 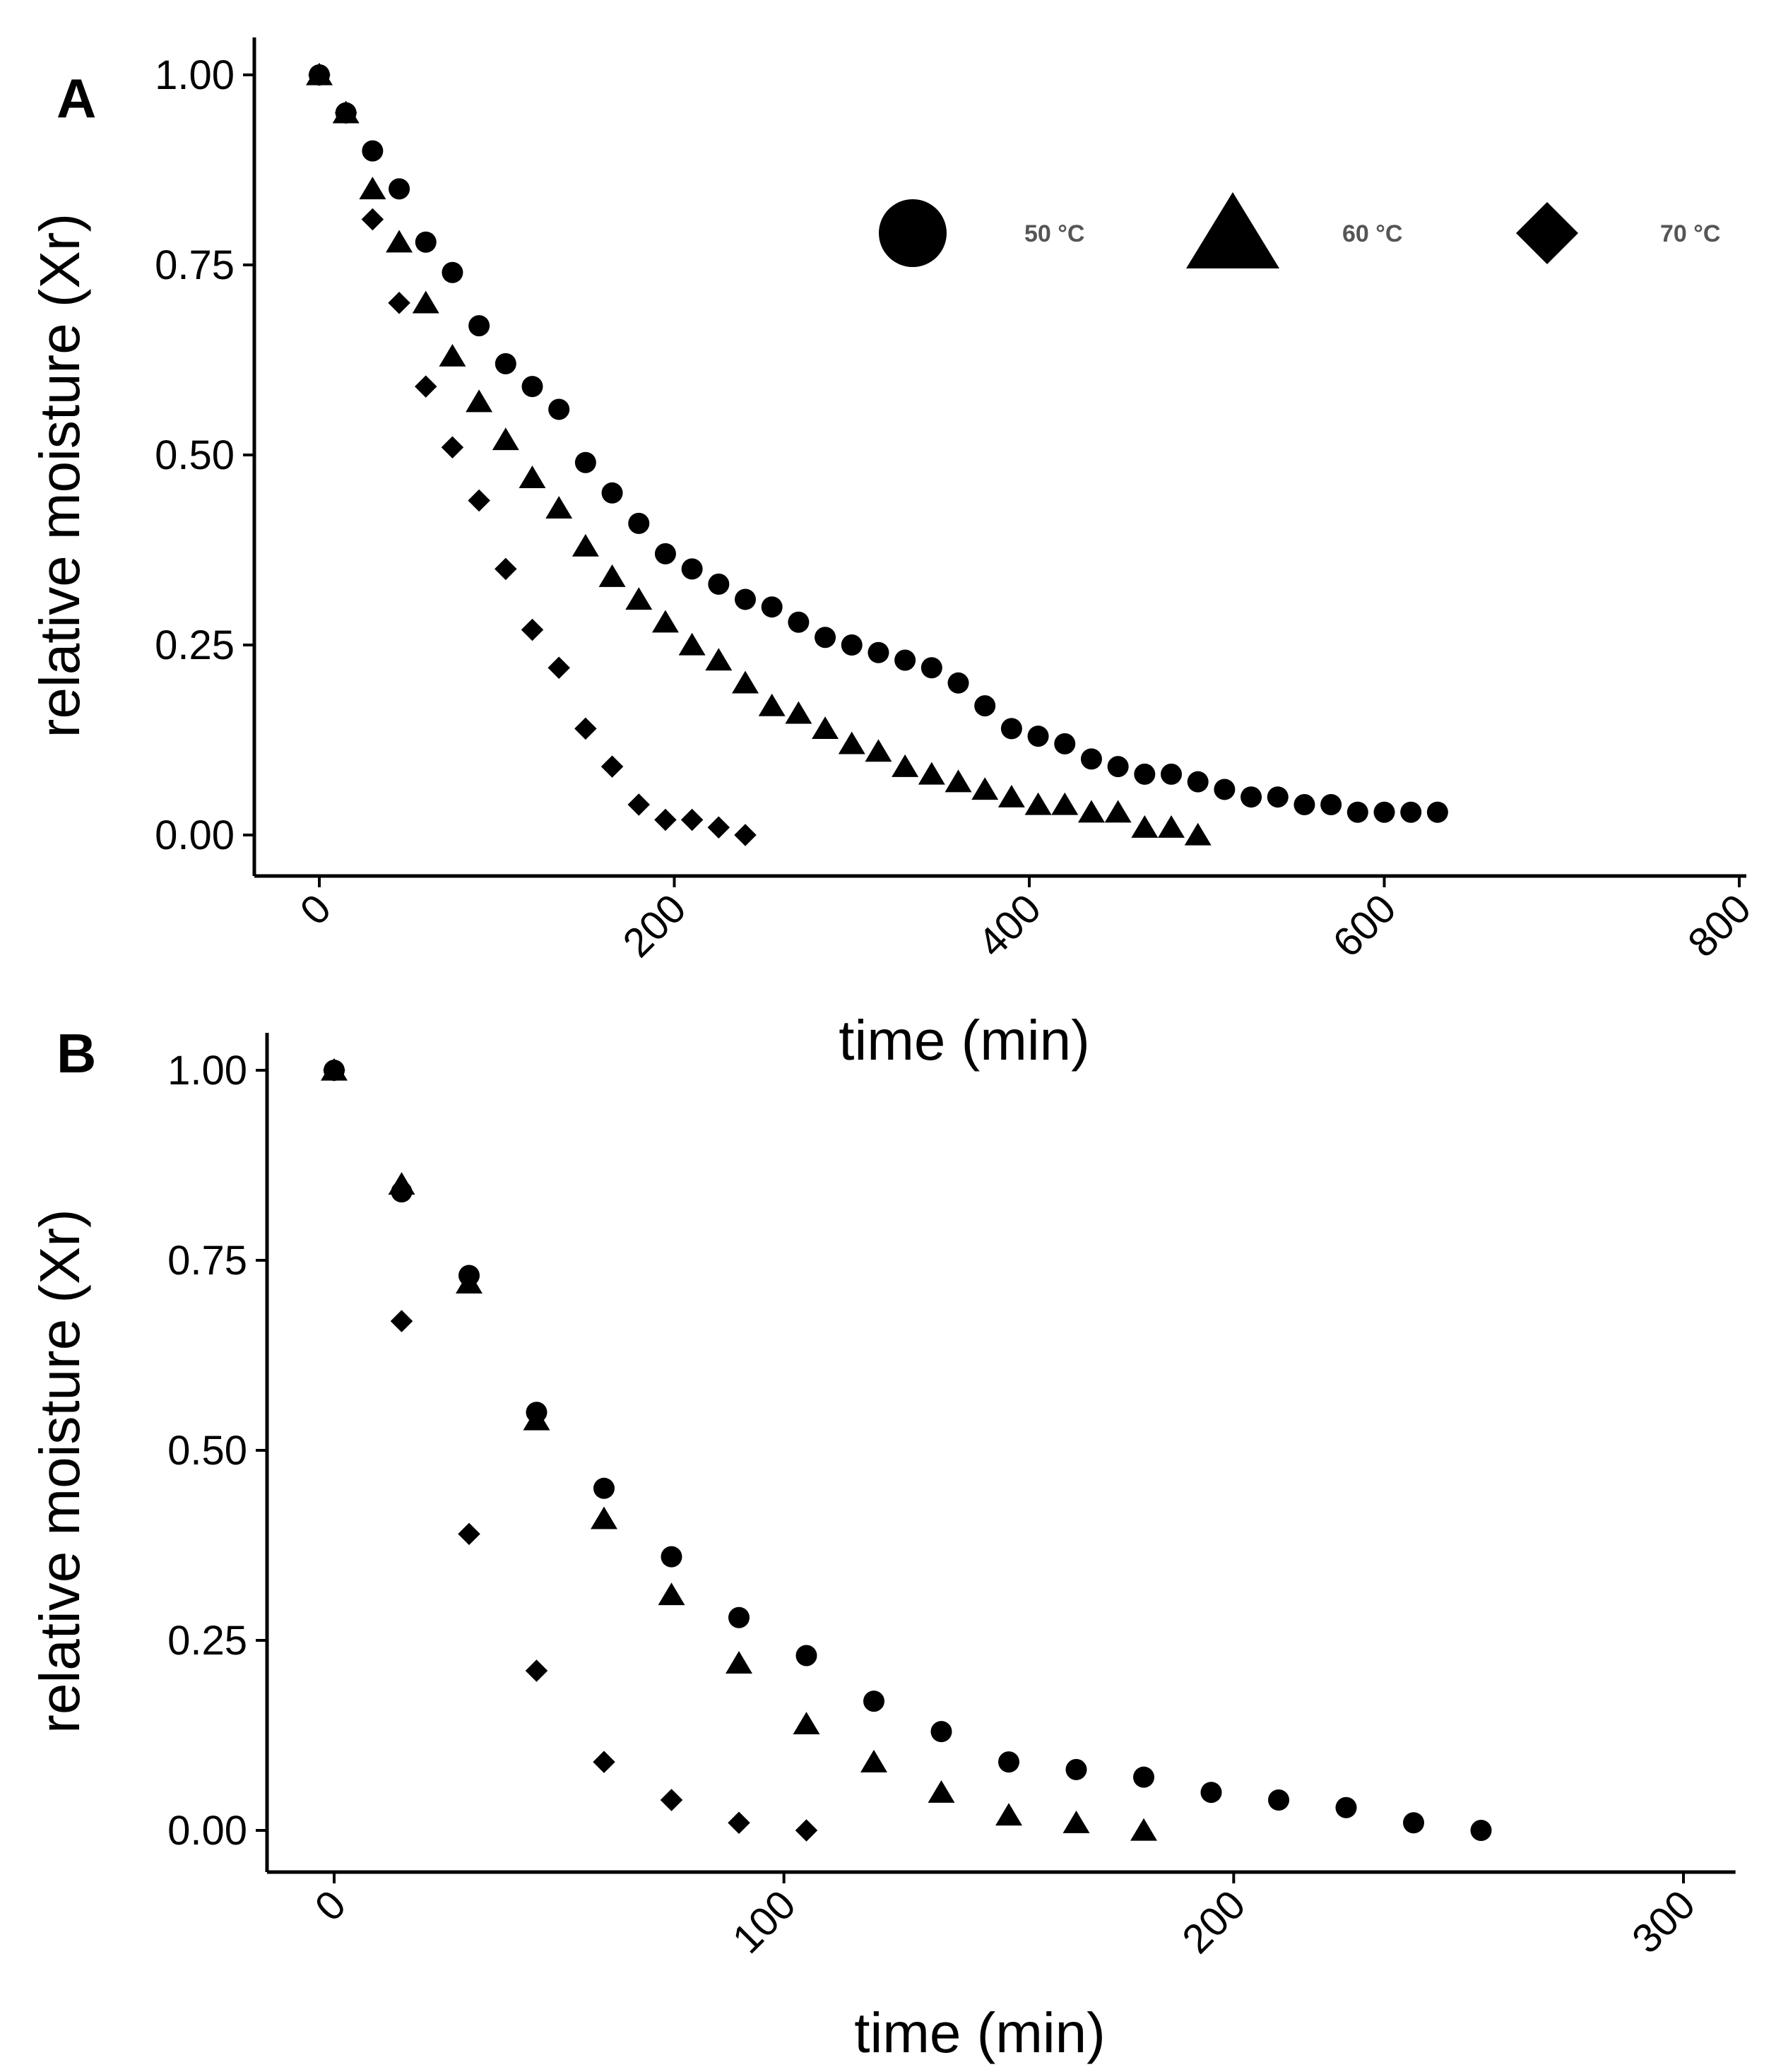 I want to click on legend-triangle-icon, so click(x=1232, y=230).